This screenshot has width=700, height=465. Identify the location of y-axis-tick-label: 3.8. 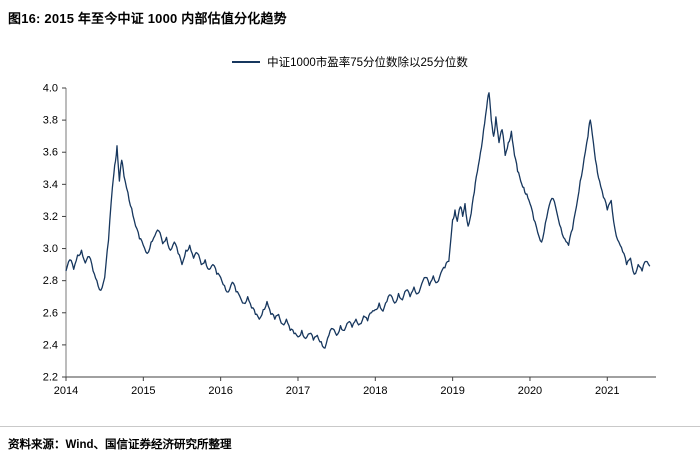
(50, 121).